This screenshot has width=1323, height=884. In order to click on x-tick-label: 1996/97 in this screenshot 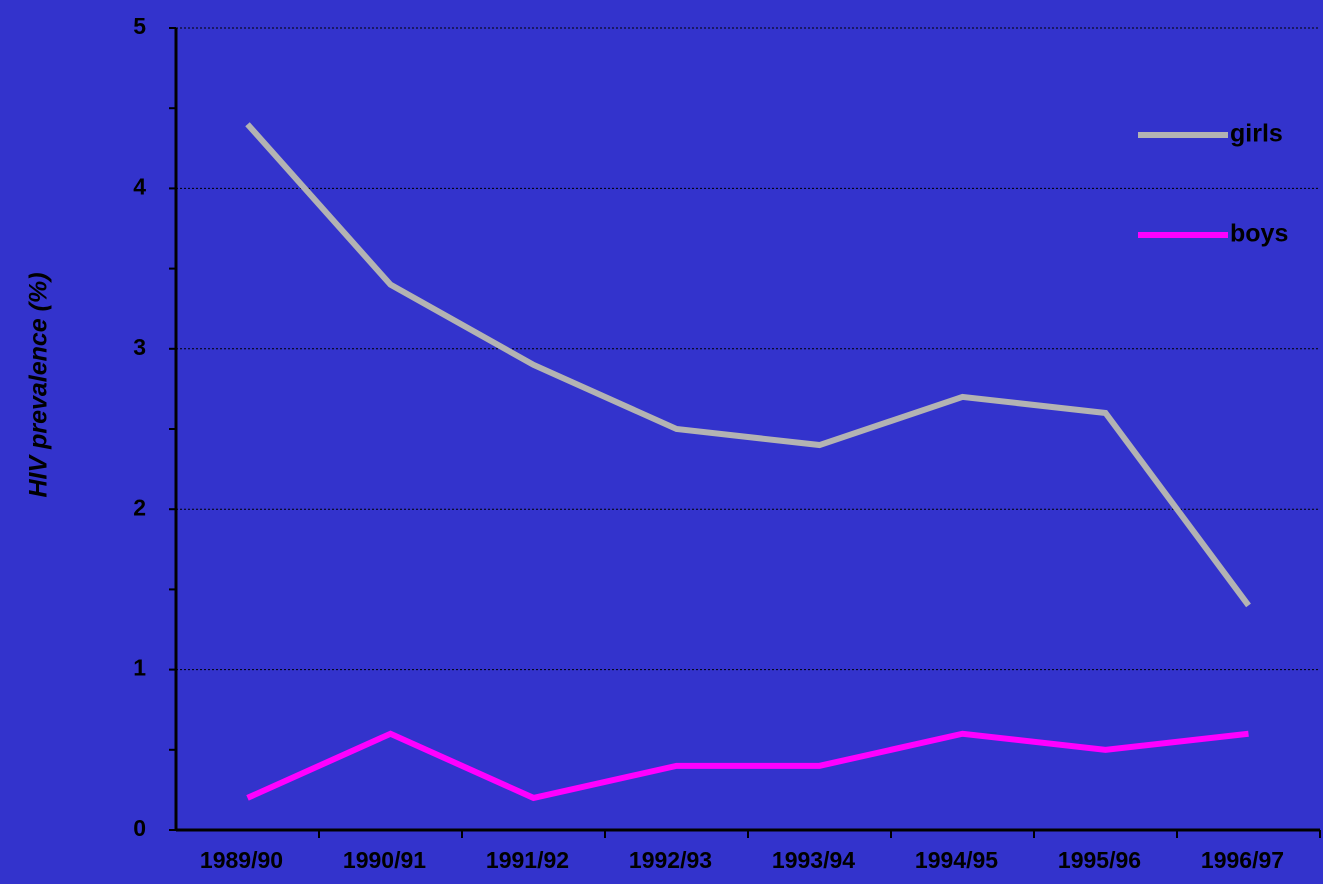, I will do `click(1242, 860)`.